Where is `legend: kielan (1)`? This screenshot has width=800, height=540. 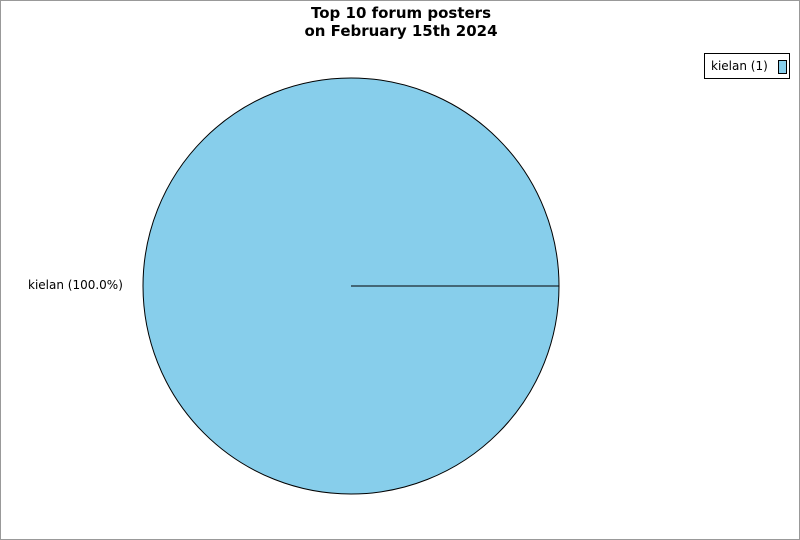
legend: kielan (1) is located at coordinates (747, 66).